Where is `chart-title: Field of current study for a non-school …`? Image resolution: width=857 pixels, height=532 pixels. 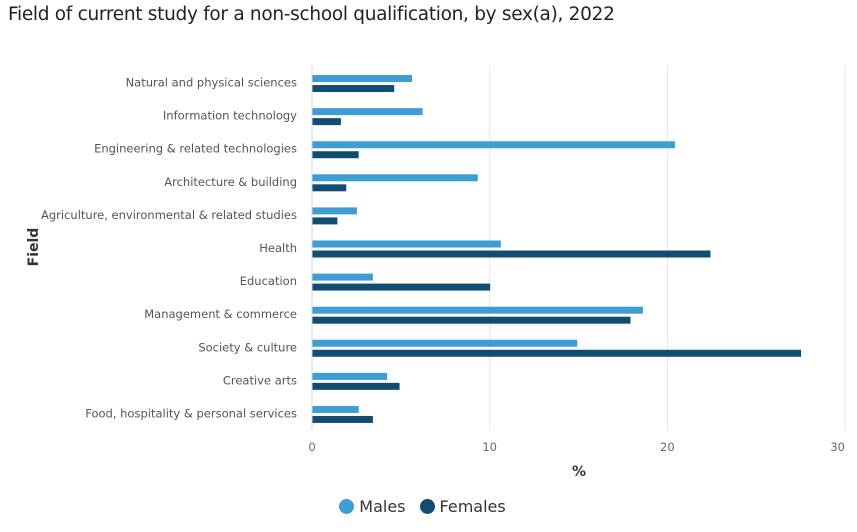
chart-title: Field of current study for a non-school … is located at coordinates (311, 14).